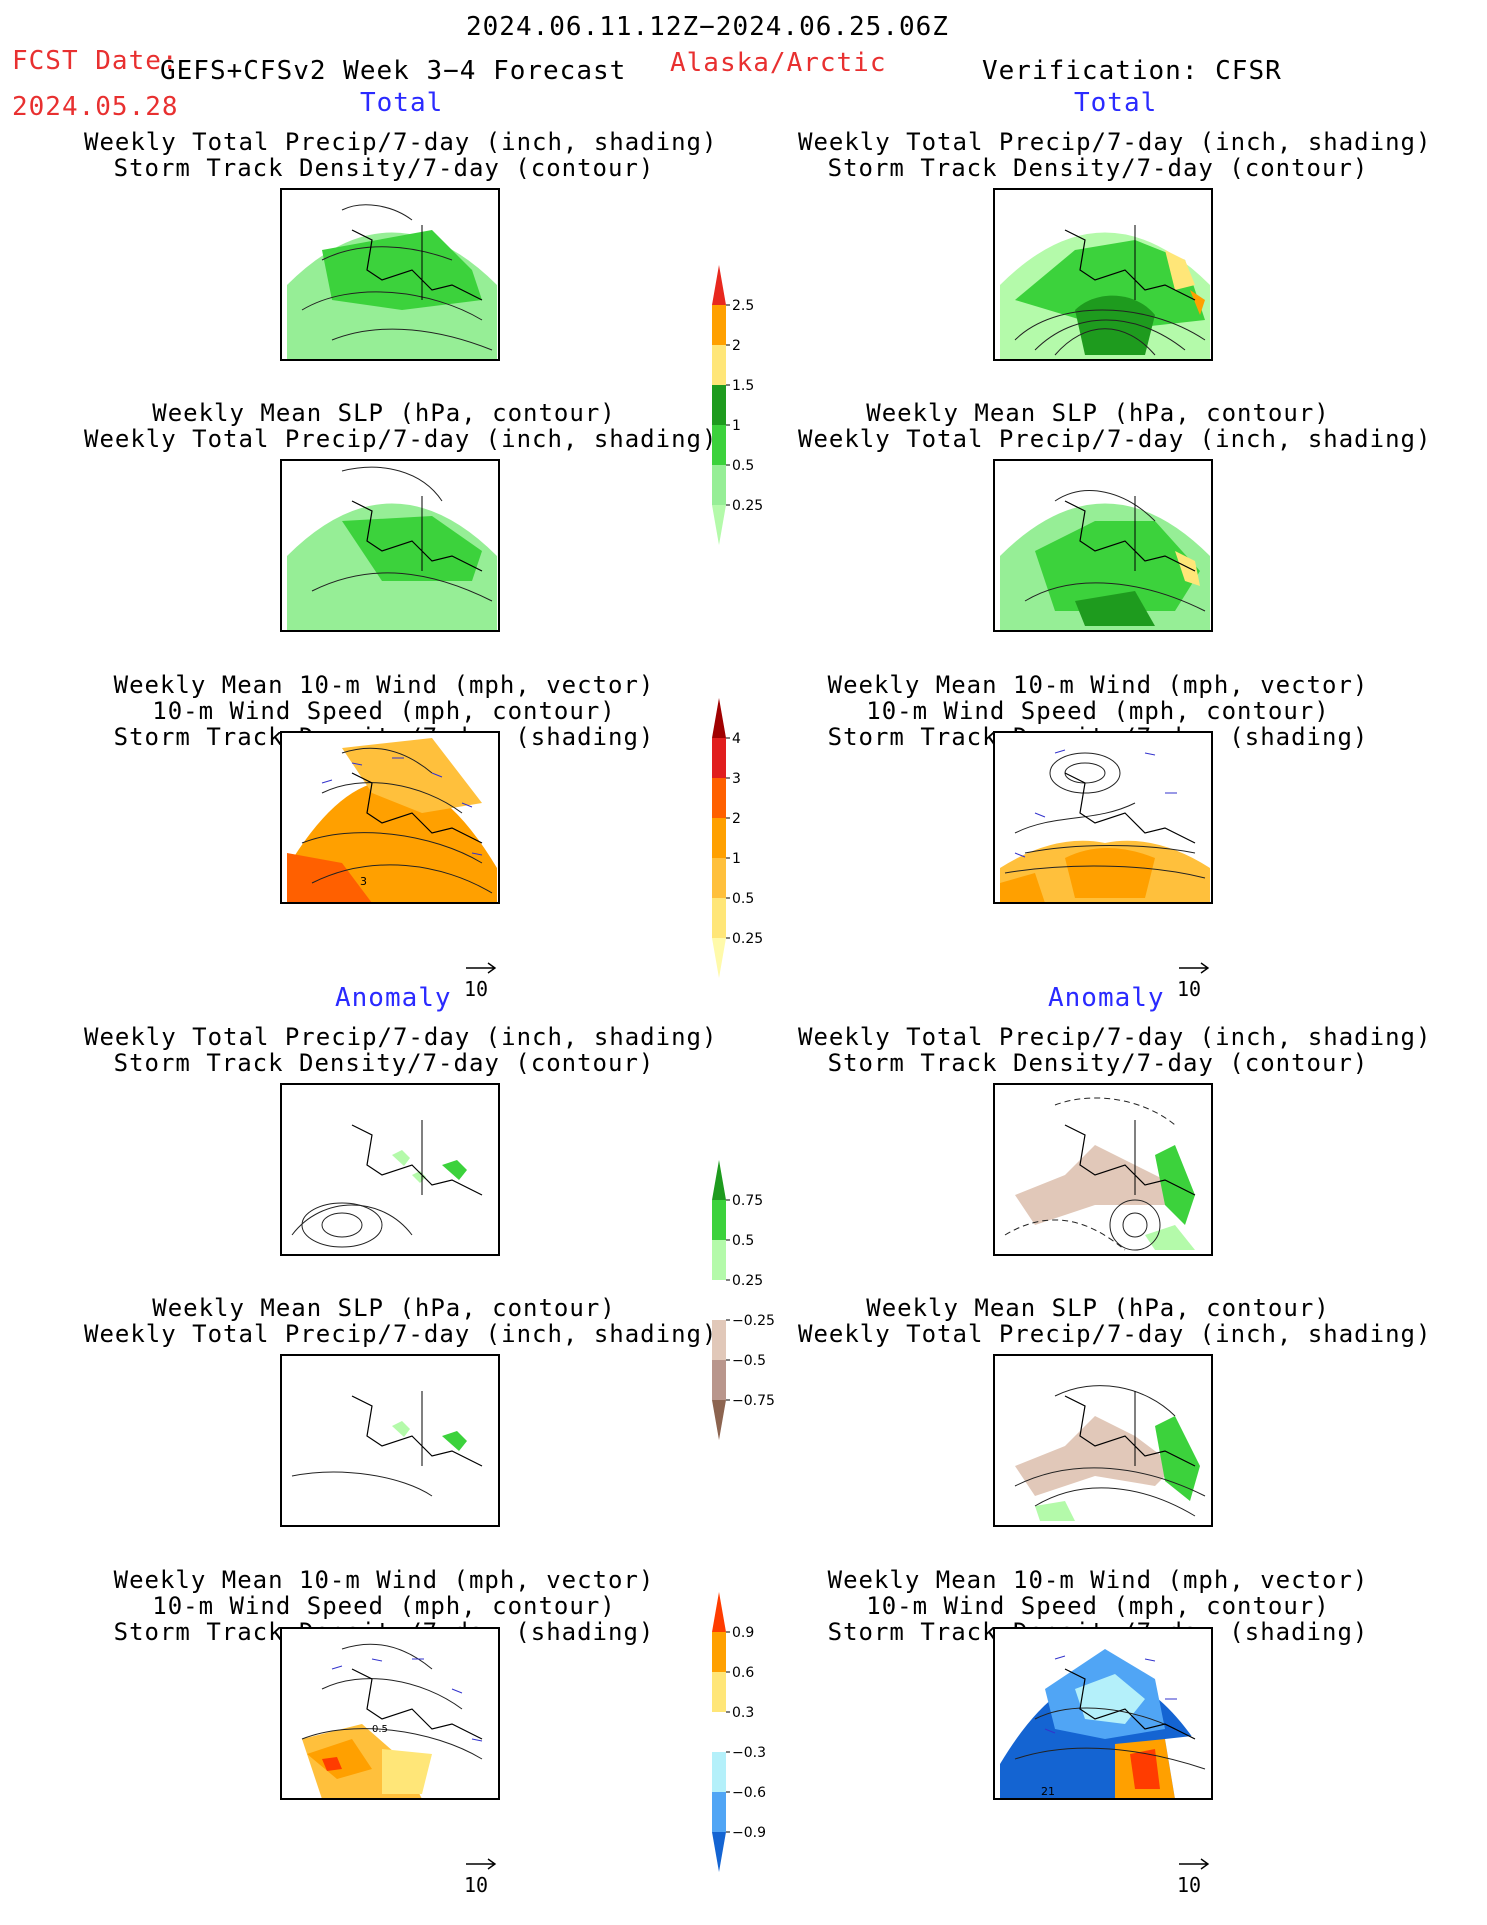 The height and width of the screenshot is (1925, 1487). I want to click on colorbar-precip-total: 2.5 2 1.5 1 0.5 0.25, so click(772, 409).